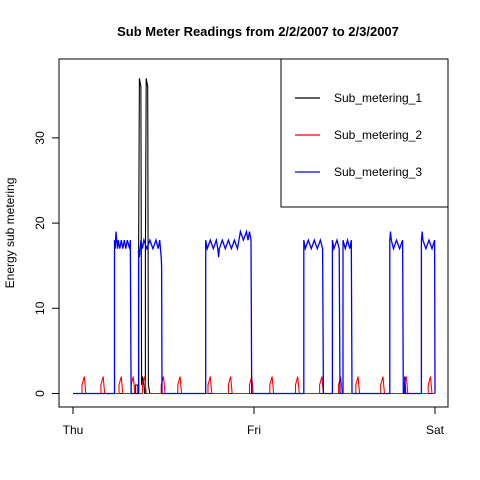 Image resolution: width=480 pixels, height=480 pixels. What do you see at coordinates (40, 138) in the screenshot?
I see `y-tick-label: 30` at bounding box center [40, 138].